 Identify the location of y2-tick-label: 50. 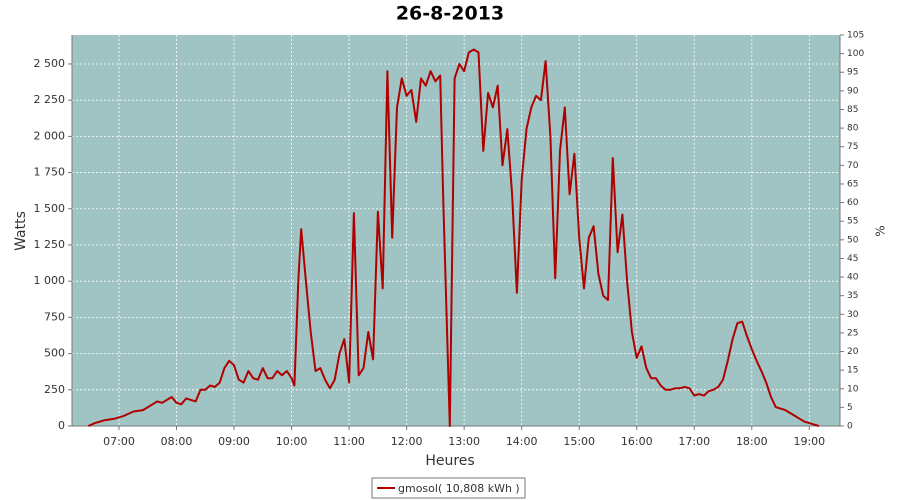
(853, 240).